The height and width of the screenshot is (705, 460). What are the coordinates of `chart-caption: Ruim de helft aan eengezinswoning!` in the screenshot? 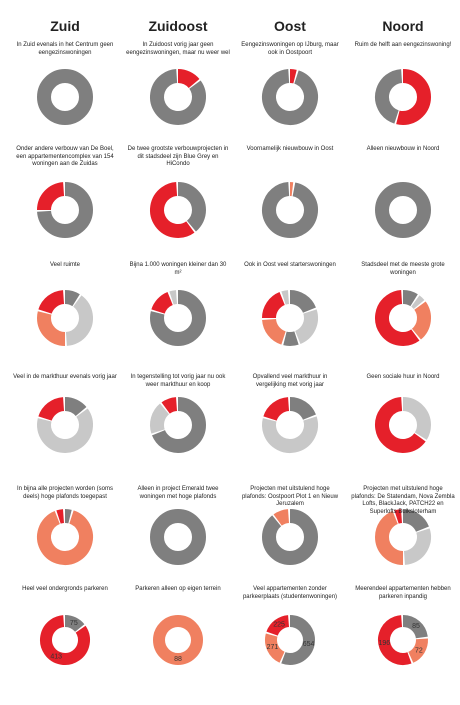 It's located at (403, 45).